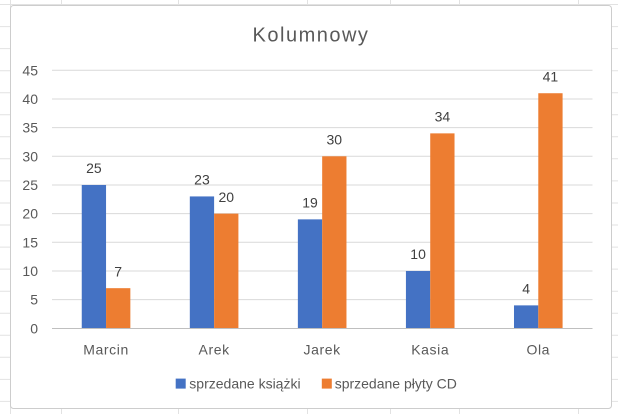  I want to click on svg-text: 7, so click(118, 271).